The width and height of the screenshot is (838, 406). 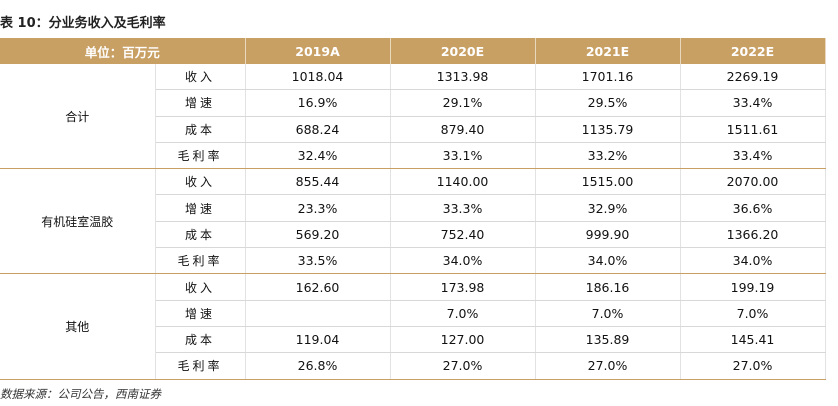 What do you see at coordinates (753, 129) in the screenshot?
I see `value-cell: 1511.61` at bounding box center [753, 129].